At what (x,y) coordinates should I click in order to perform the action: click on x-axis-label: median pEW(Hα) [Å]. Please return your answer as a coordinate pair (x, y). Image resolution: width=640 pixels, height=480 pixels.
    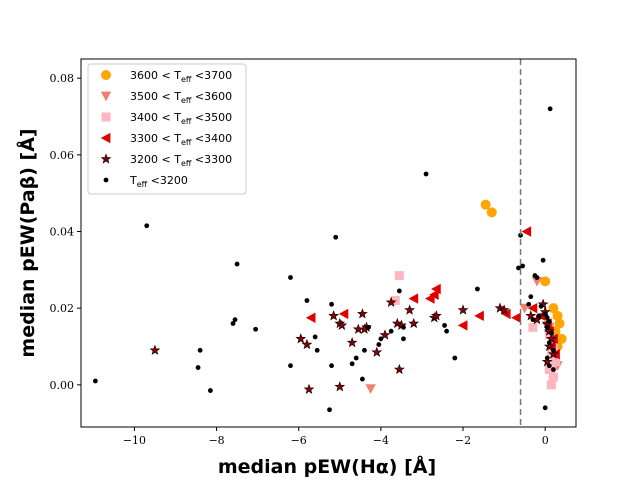
    Looking at the image, I should click on (327, 466).